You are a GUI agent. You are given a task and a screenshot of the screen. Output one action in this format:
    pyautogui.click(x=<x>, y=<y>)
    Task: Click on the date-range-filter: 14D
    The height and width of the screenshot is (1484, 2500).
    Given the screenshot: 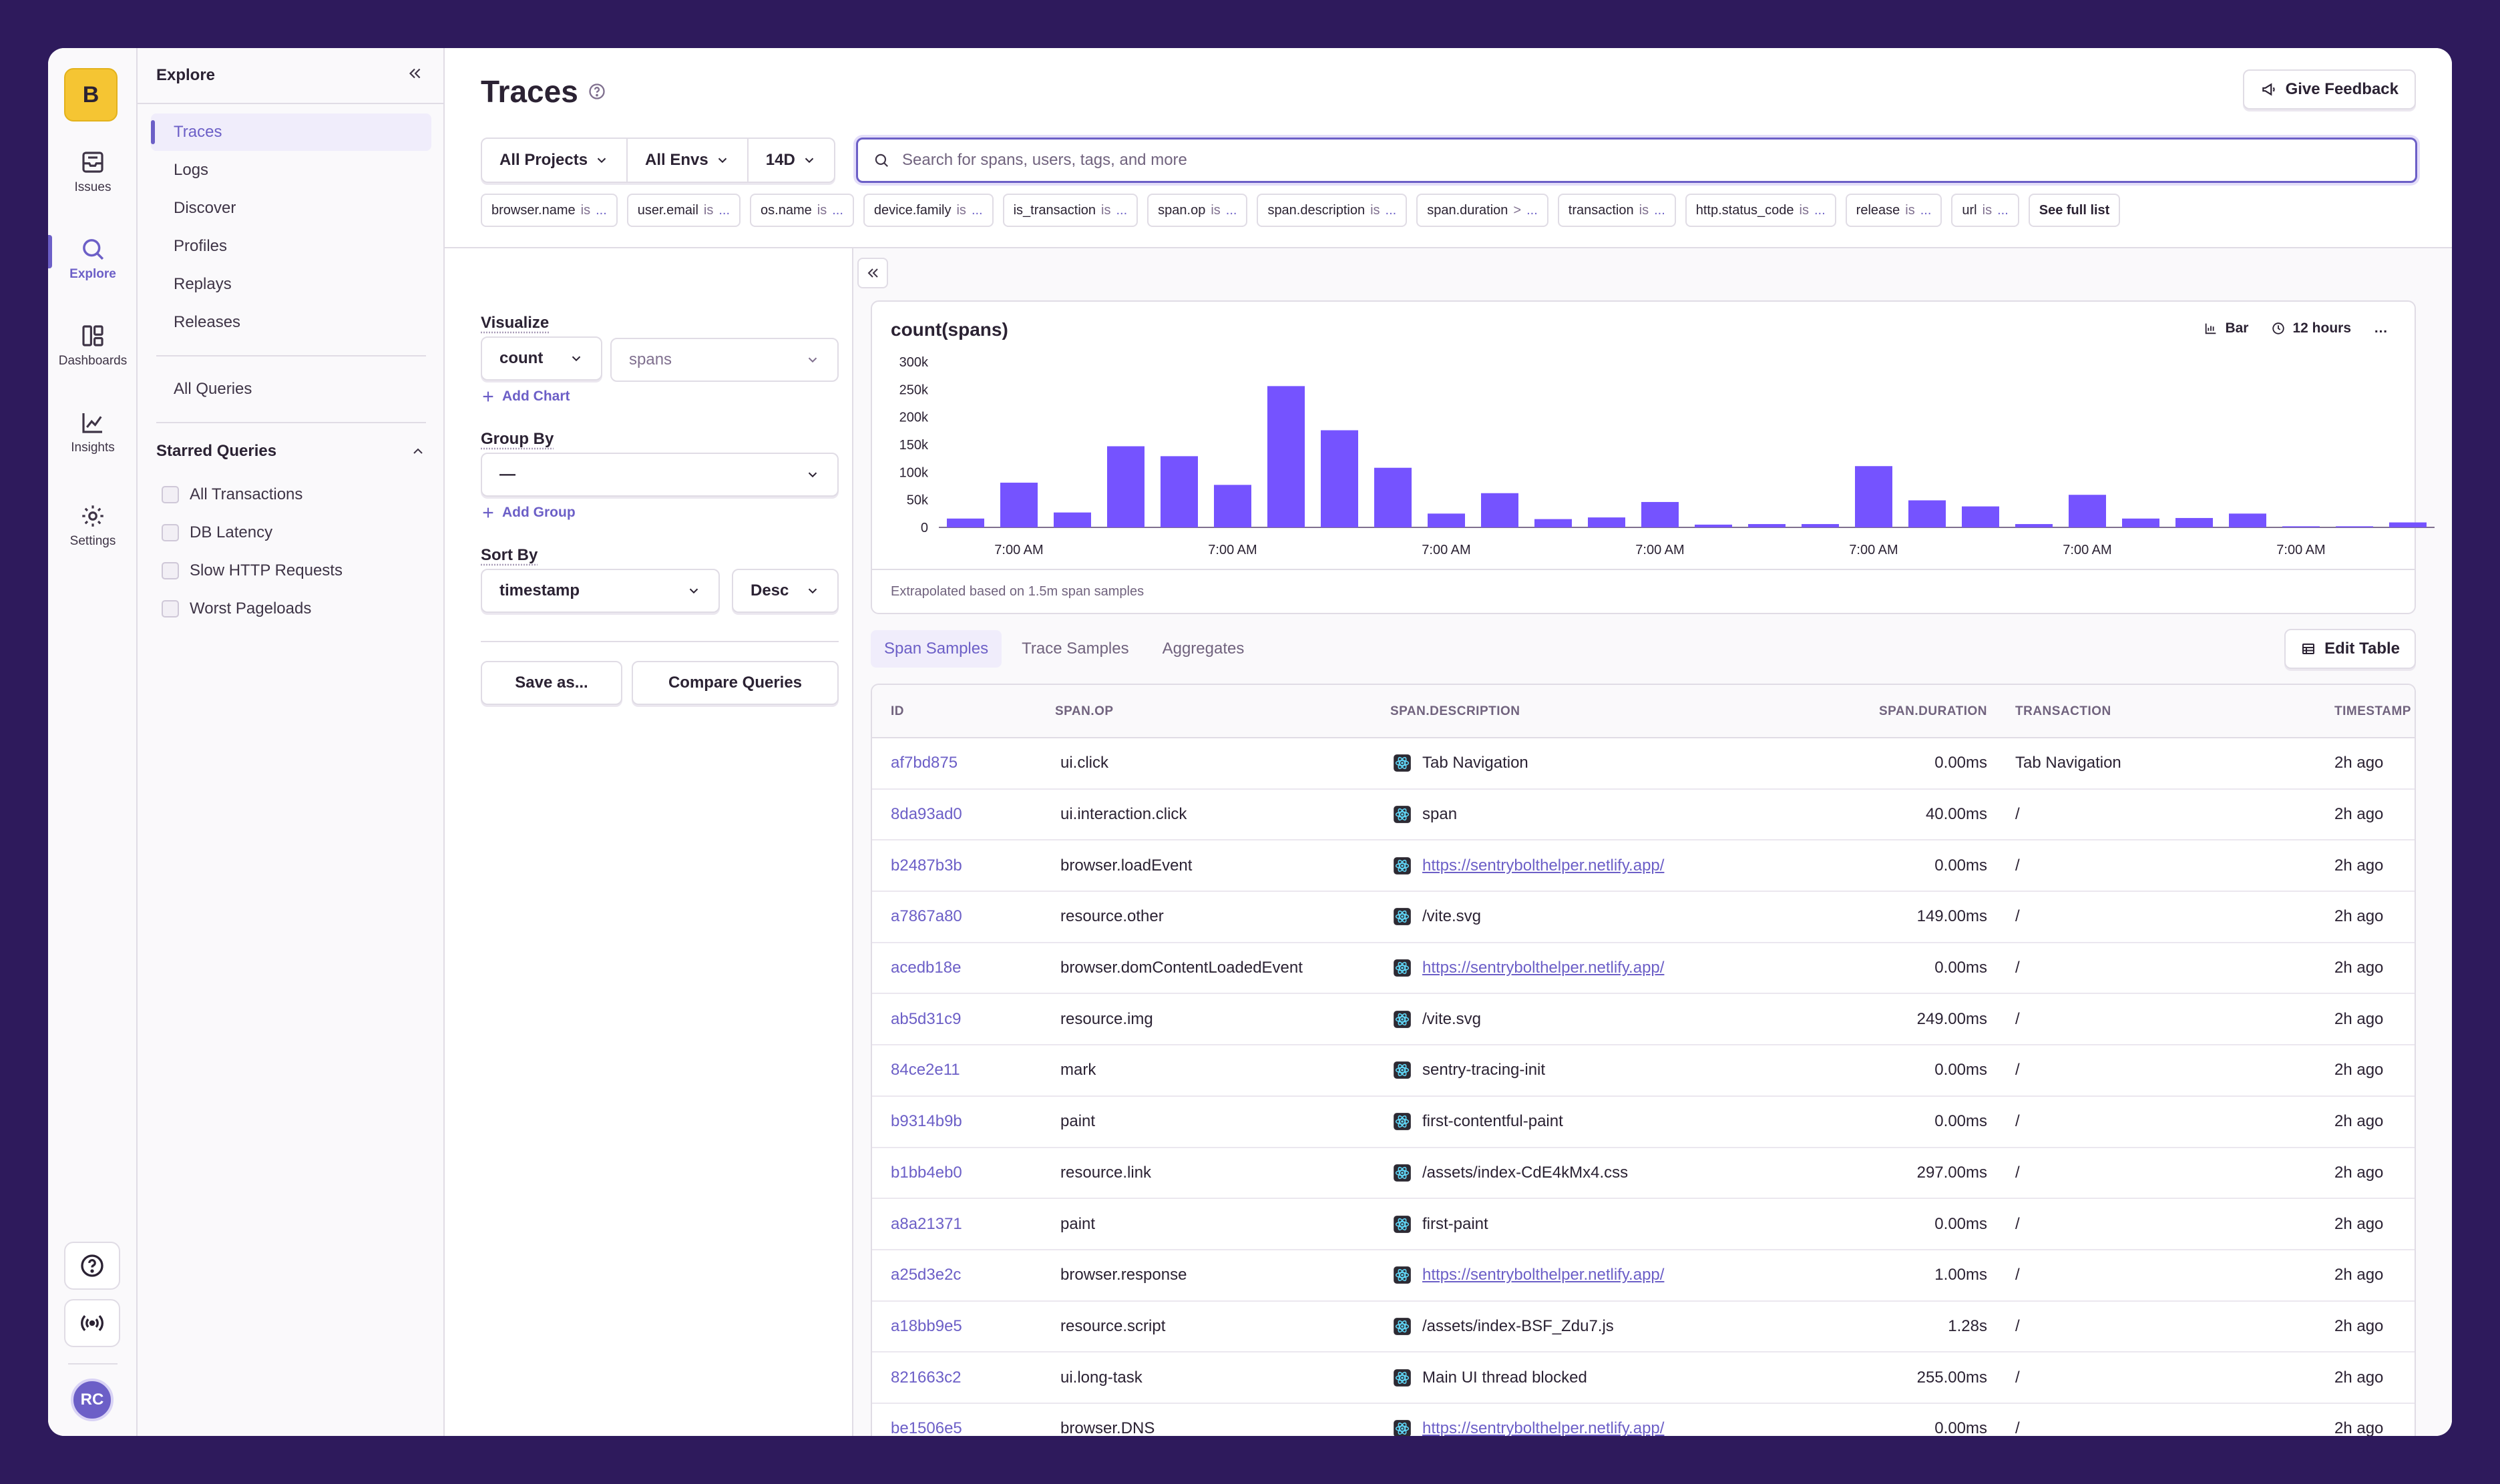 What is the action you would take?
    pyautogui.click(x=791, y=160)
    